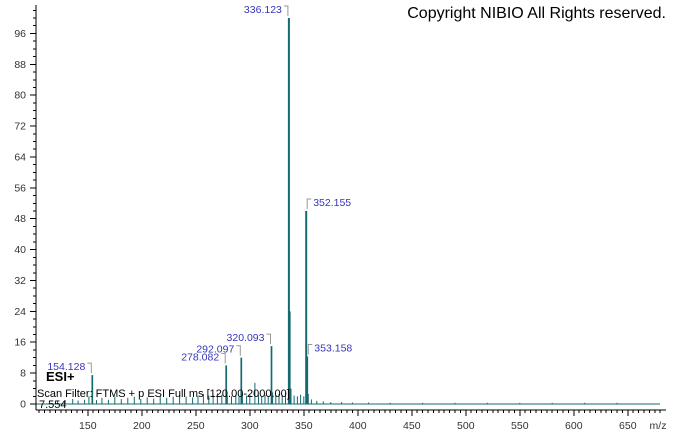 The image size is (674, 434). Describe the element at coordinates (88, 426) in the screenshot. I see `x-tick-label: 150` at that location.